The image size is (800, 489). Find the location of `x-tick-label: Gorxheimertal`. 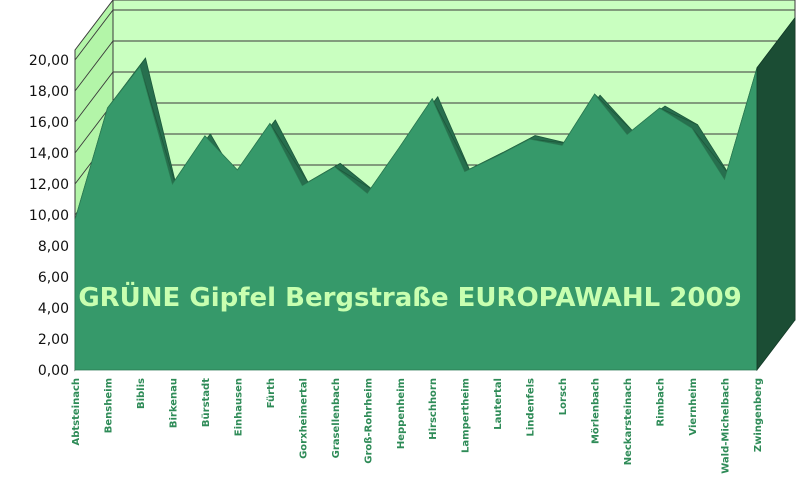

x-tick-label: Gorxheimertal is located at coordinates (303, 418).